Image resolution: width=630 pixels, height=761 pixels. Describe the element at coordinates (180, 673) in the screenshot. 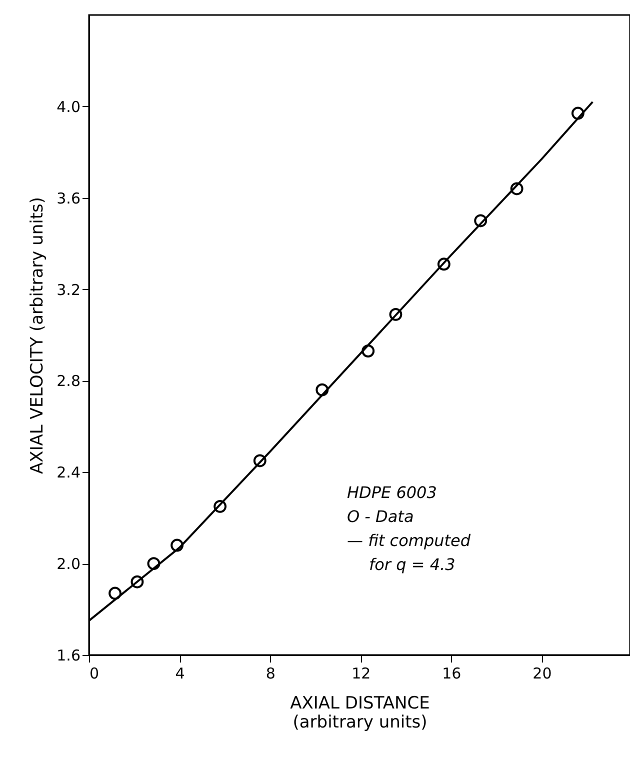

I see `x-tick-label: 4` at that location.